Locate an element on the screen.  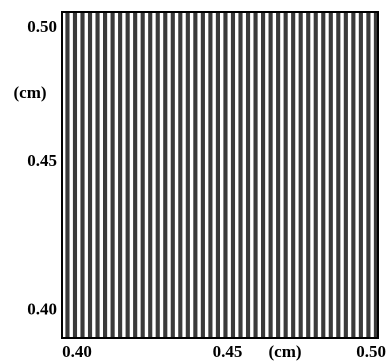
y-axis-unit: (cm) is located at coordinates (29, 92).